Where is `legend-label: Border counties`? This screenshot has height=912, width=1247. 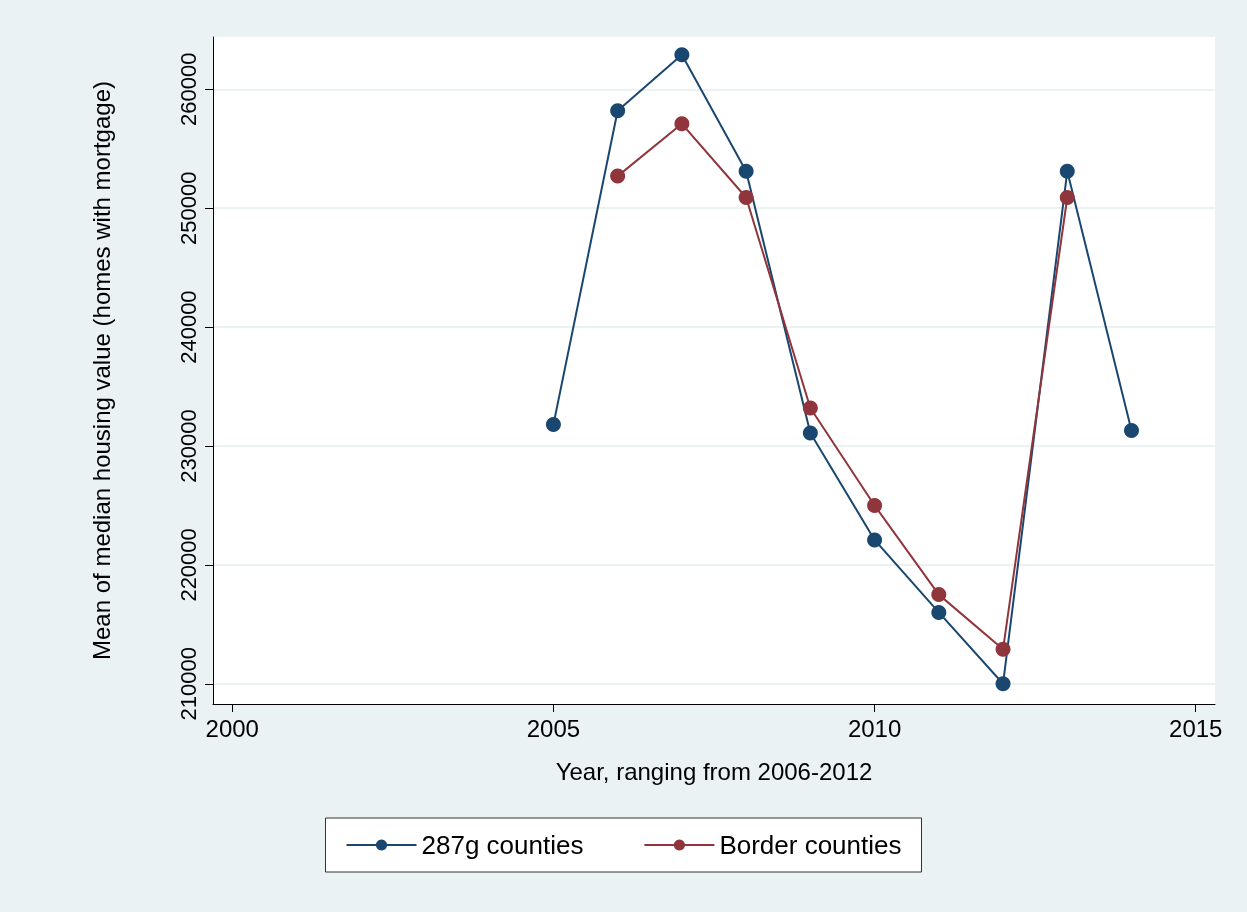 legend-label: Border counties is located at coordinates (810, 845).